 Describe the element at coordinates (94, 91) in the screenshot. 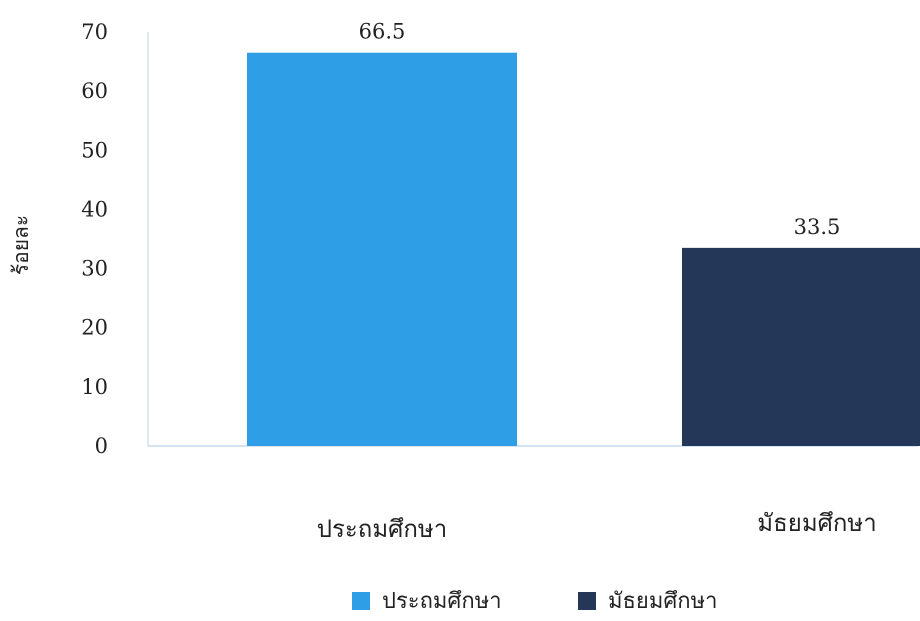

I see `y-tick-label-60: 60` at that location.